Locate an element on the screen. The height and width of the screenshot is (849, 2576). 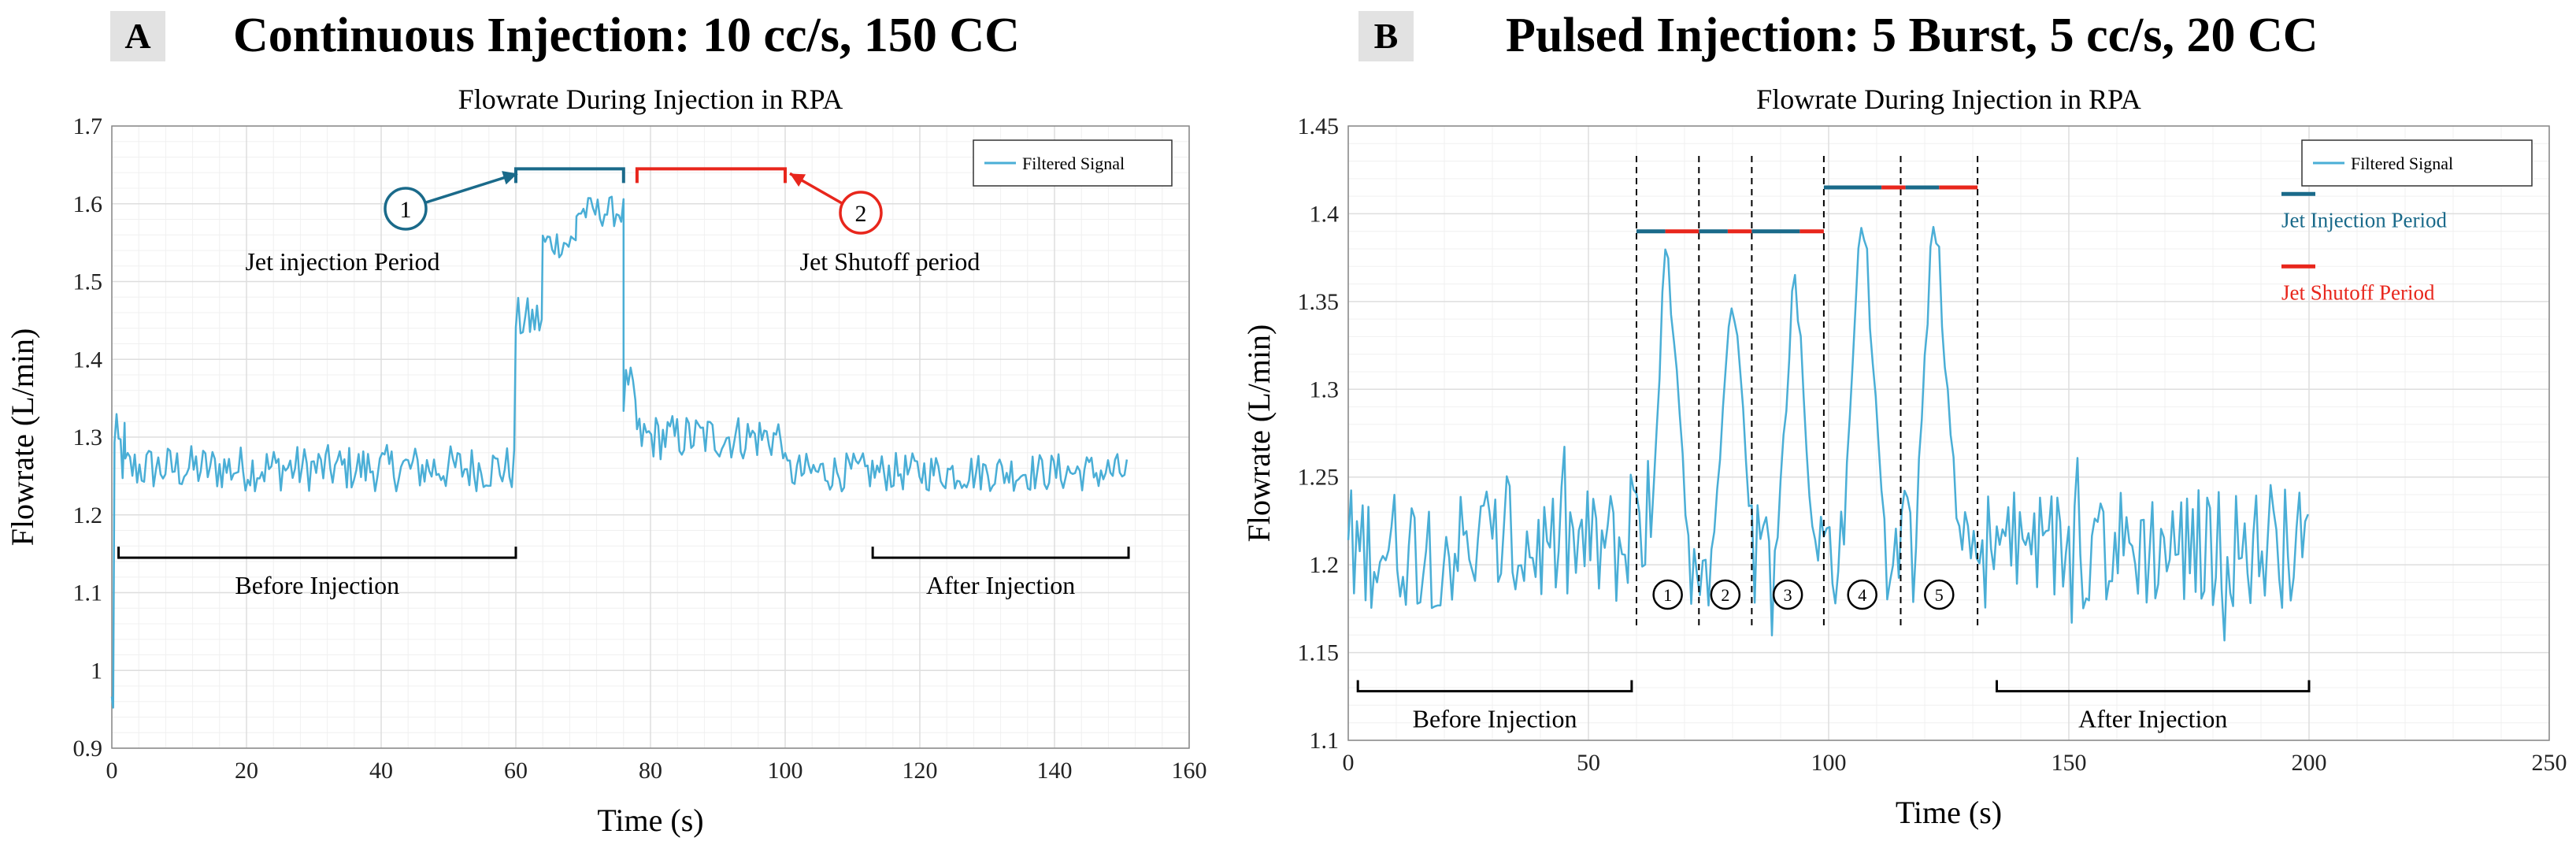
period-arrow is located at coordinates (471, 188).